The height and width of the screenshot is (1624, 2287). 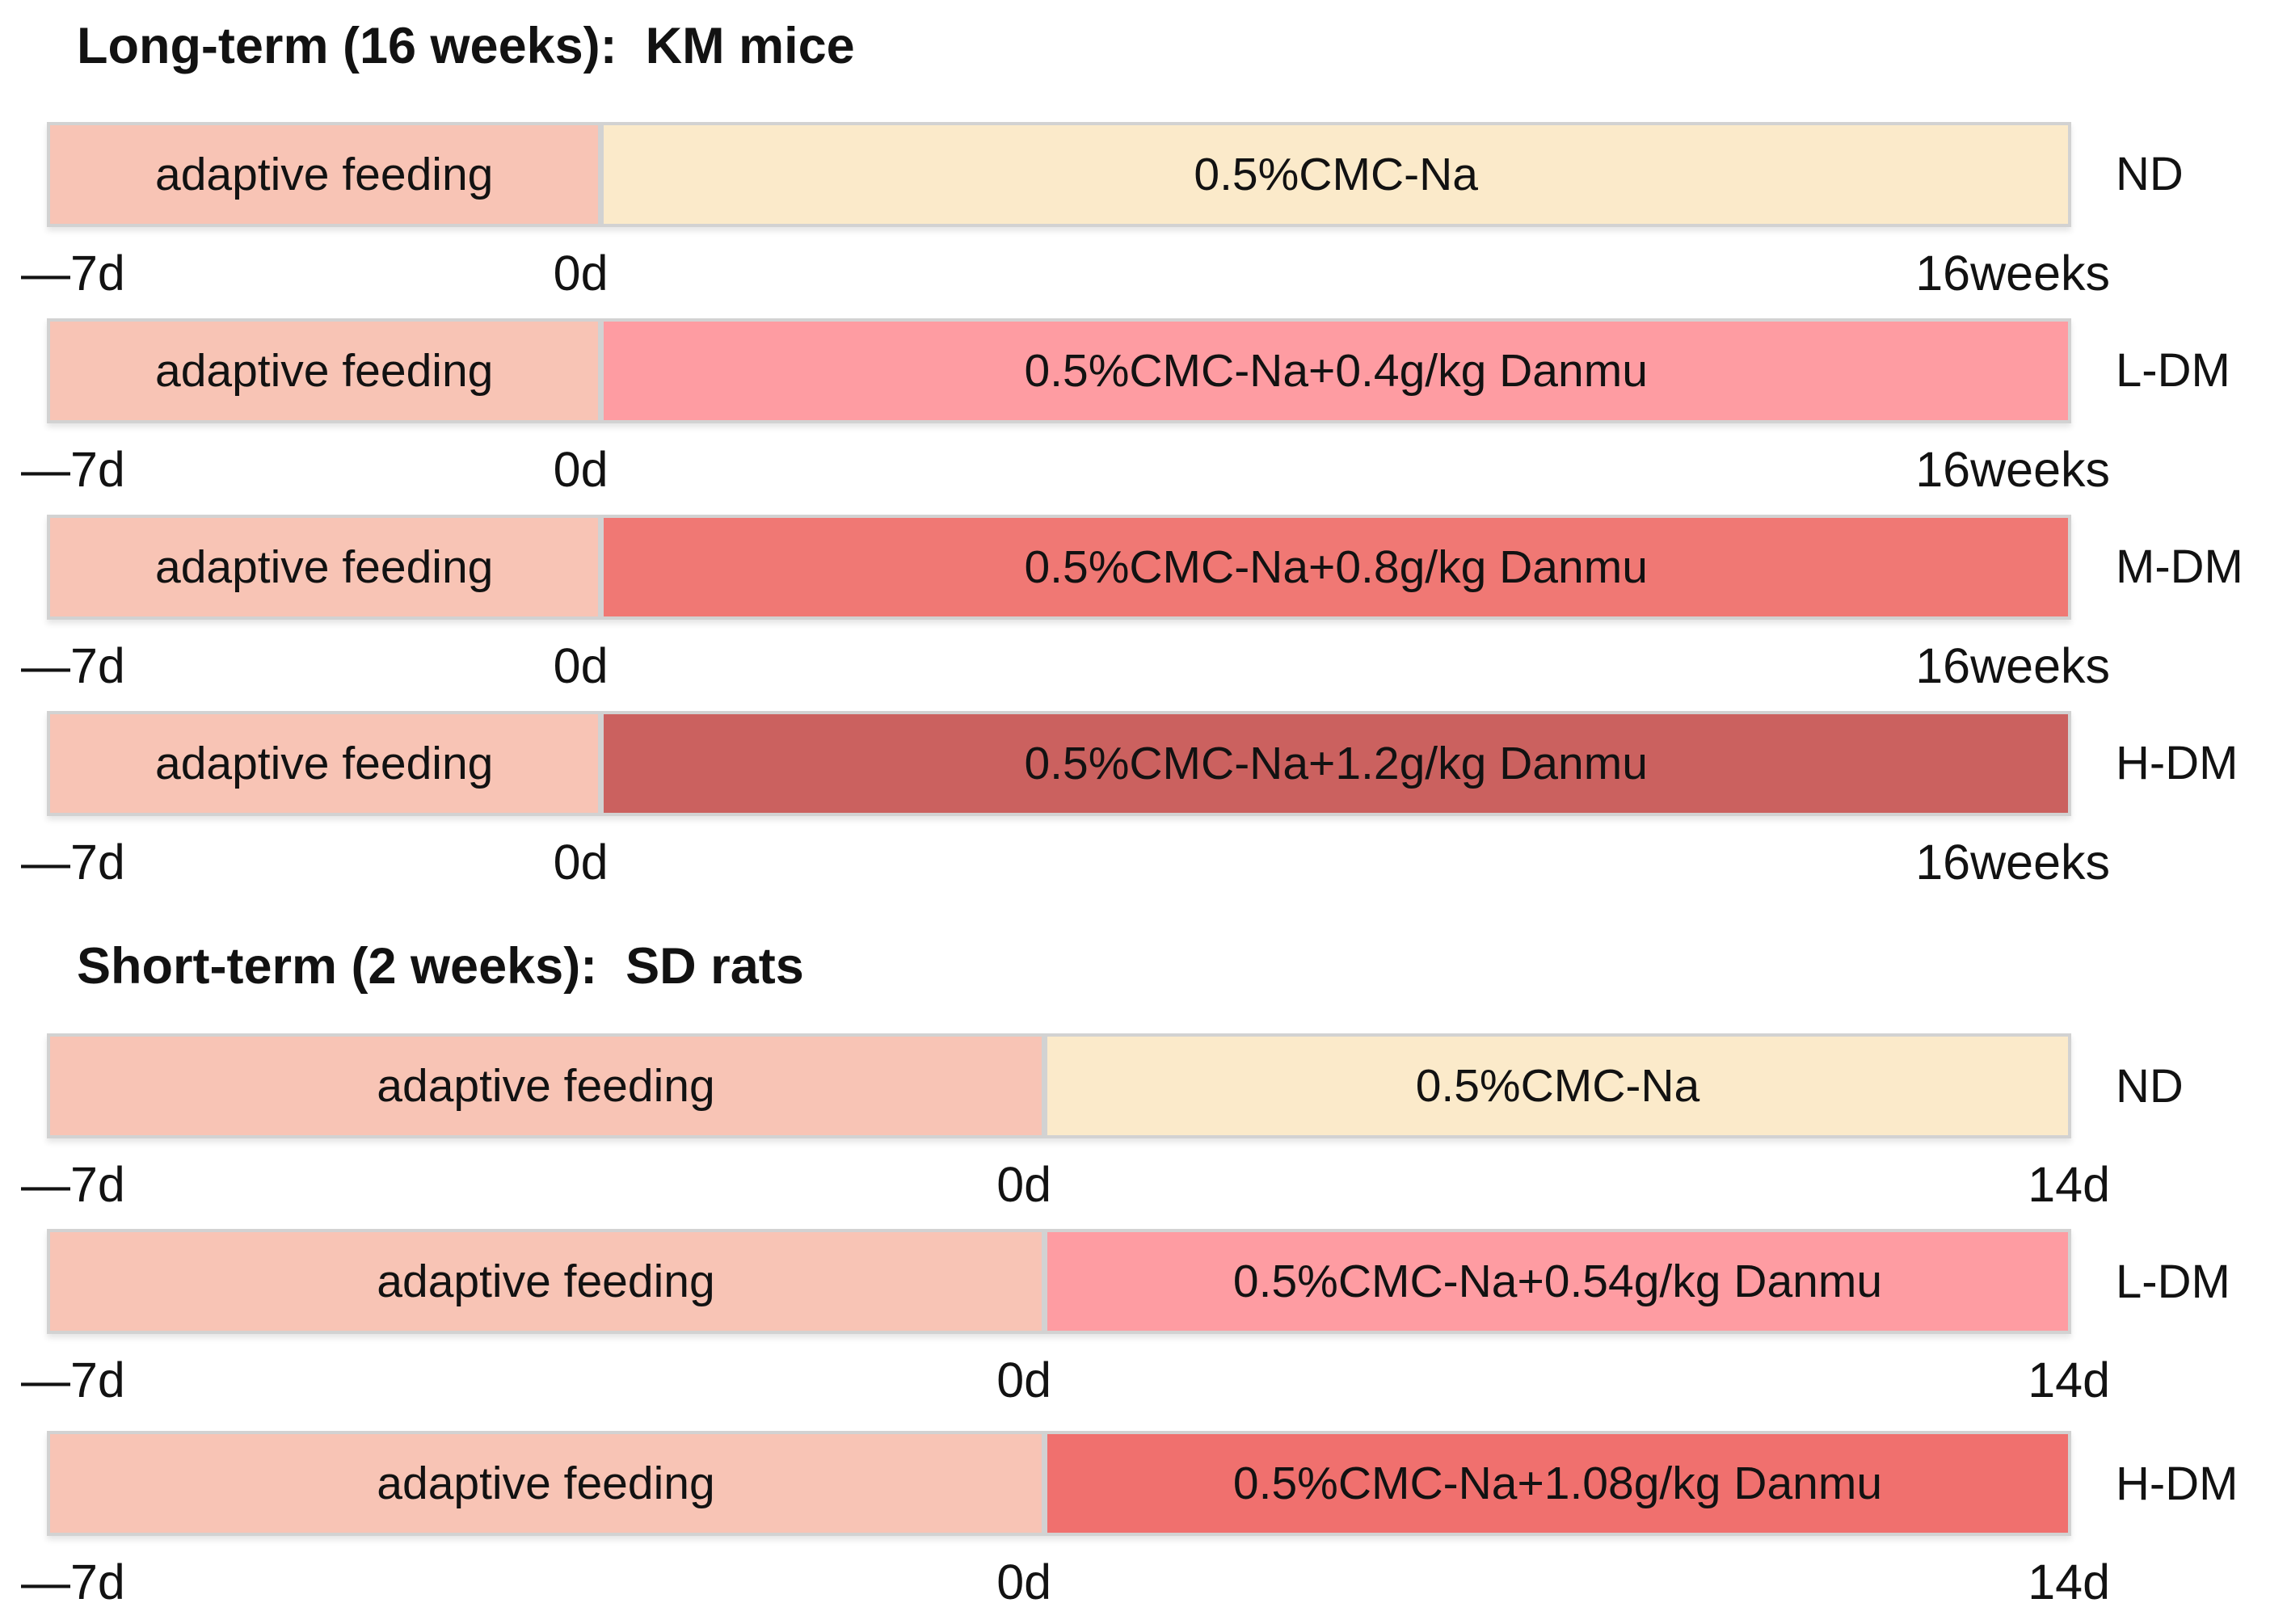 I want to click on treatment-label: 0.5%CMC-Na+1.08g/kg Danmu, so click(x=1558, y=1484).